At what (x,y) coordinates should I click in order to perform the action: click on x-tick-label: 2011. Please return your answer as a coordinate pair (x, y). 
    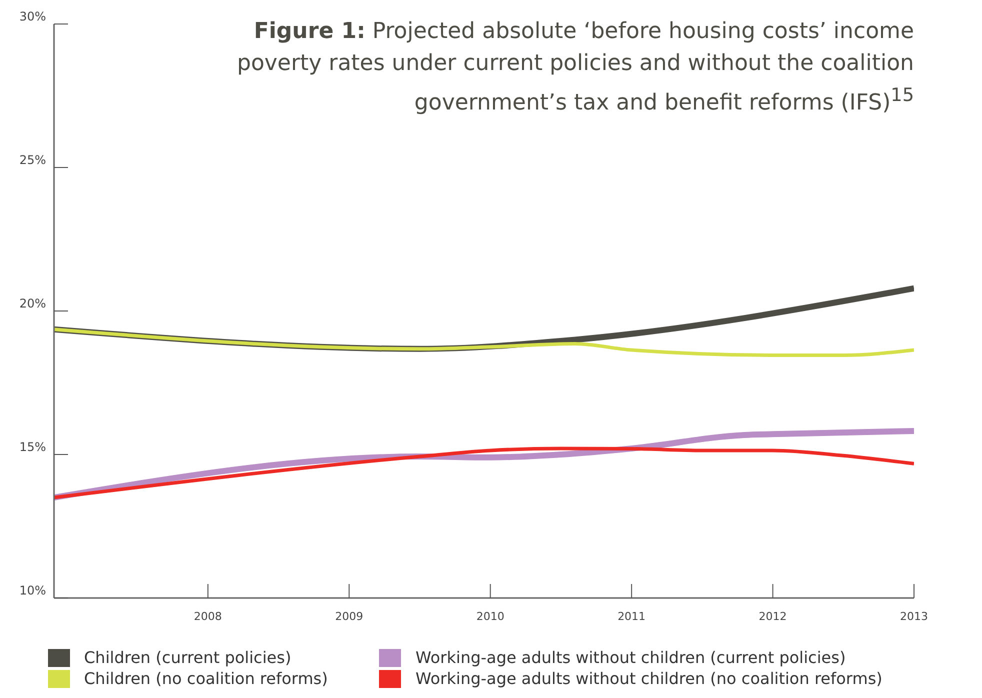
    Looking at the image, I should click on (632, 616).